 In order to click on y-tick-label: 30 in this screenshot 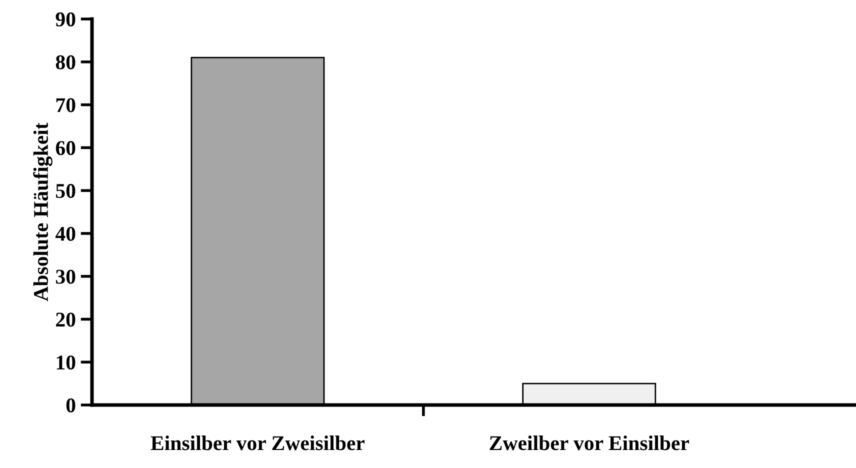, I will do `click(66, 277)`.